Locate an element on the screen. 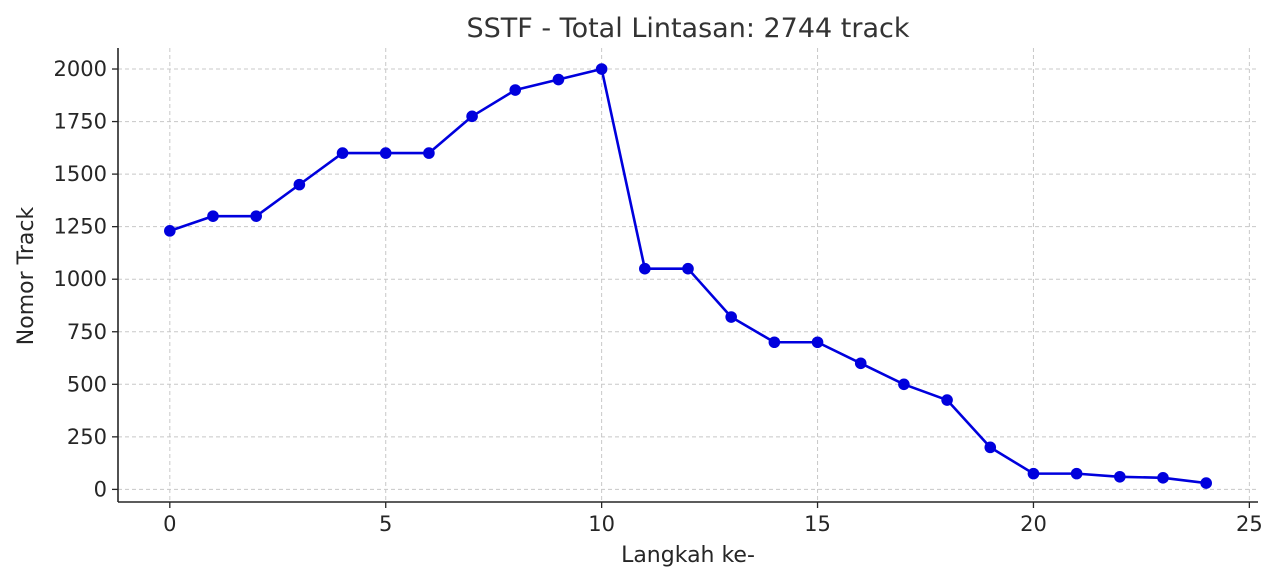 This screenshot has width=1280, height=581. y-tick-label: 1000 is located at coordinates (80, 279).